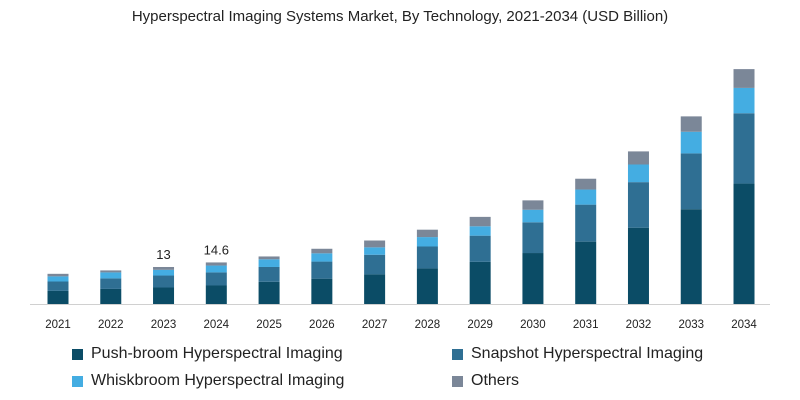 The height and width of the screenshot is (400, 800). What do you see at coordinates (587, 353) in the screenshot?
I see `legend-label: Snapshot Hyperspectral Imaging` at bounding box center [587, 353].